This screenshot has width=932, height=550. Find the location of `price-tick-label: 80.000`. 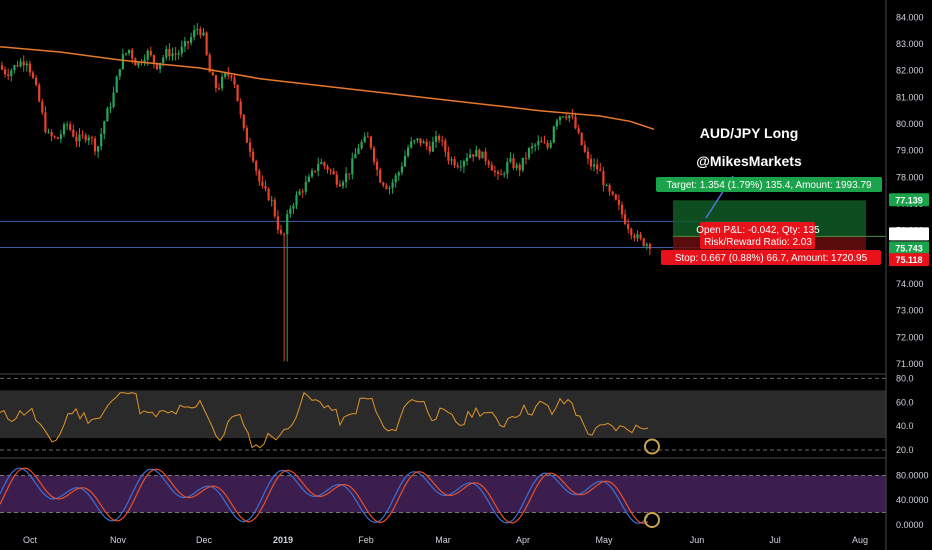

price-tick-label: 80.000 is located at coordinates (910, 124).